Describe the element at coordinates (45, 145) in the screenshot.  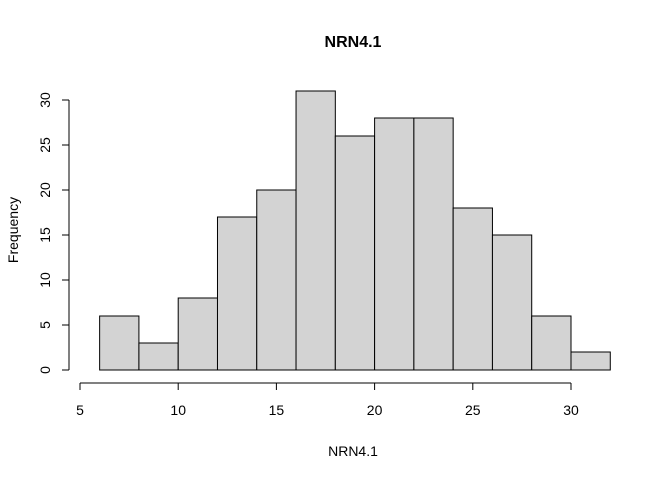
I see `y-tick-label: 25` at that location.